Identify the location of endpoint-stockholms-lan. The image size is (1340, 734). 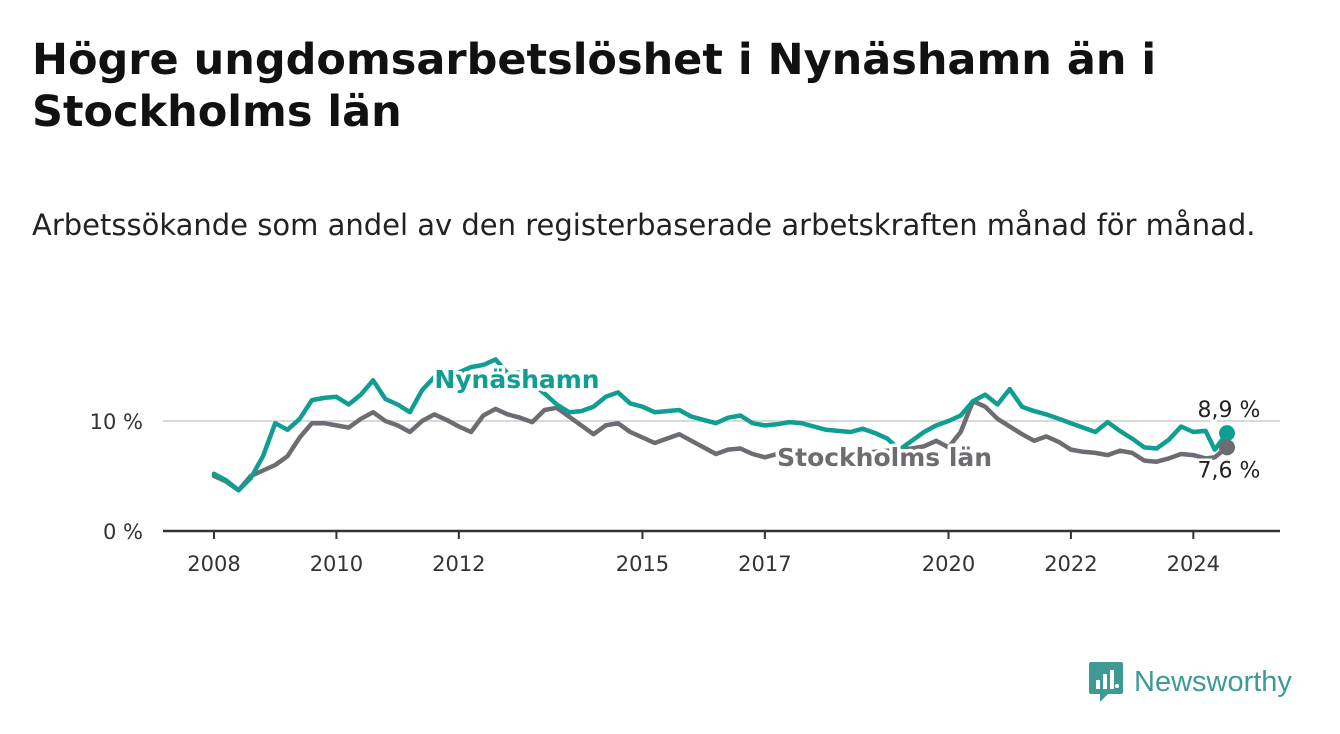
(1227, 447).